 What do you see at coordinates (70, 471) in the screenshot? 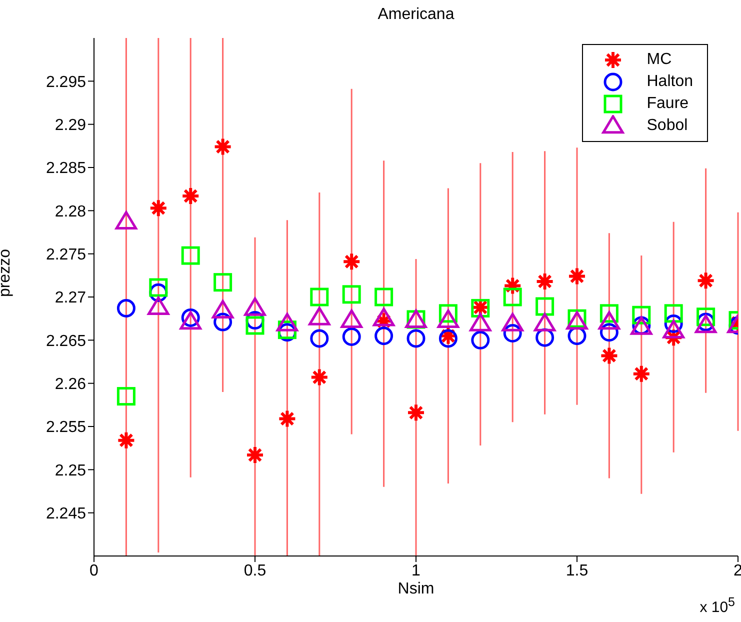
I see `y-tick-label: 2.25` at bounding box center [70, 471].